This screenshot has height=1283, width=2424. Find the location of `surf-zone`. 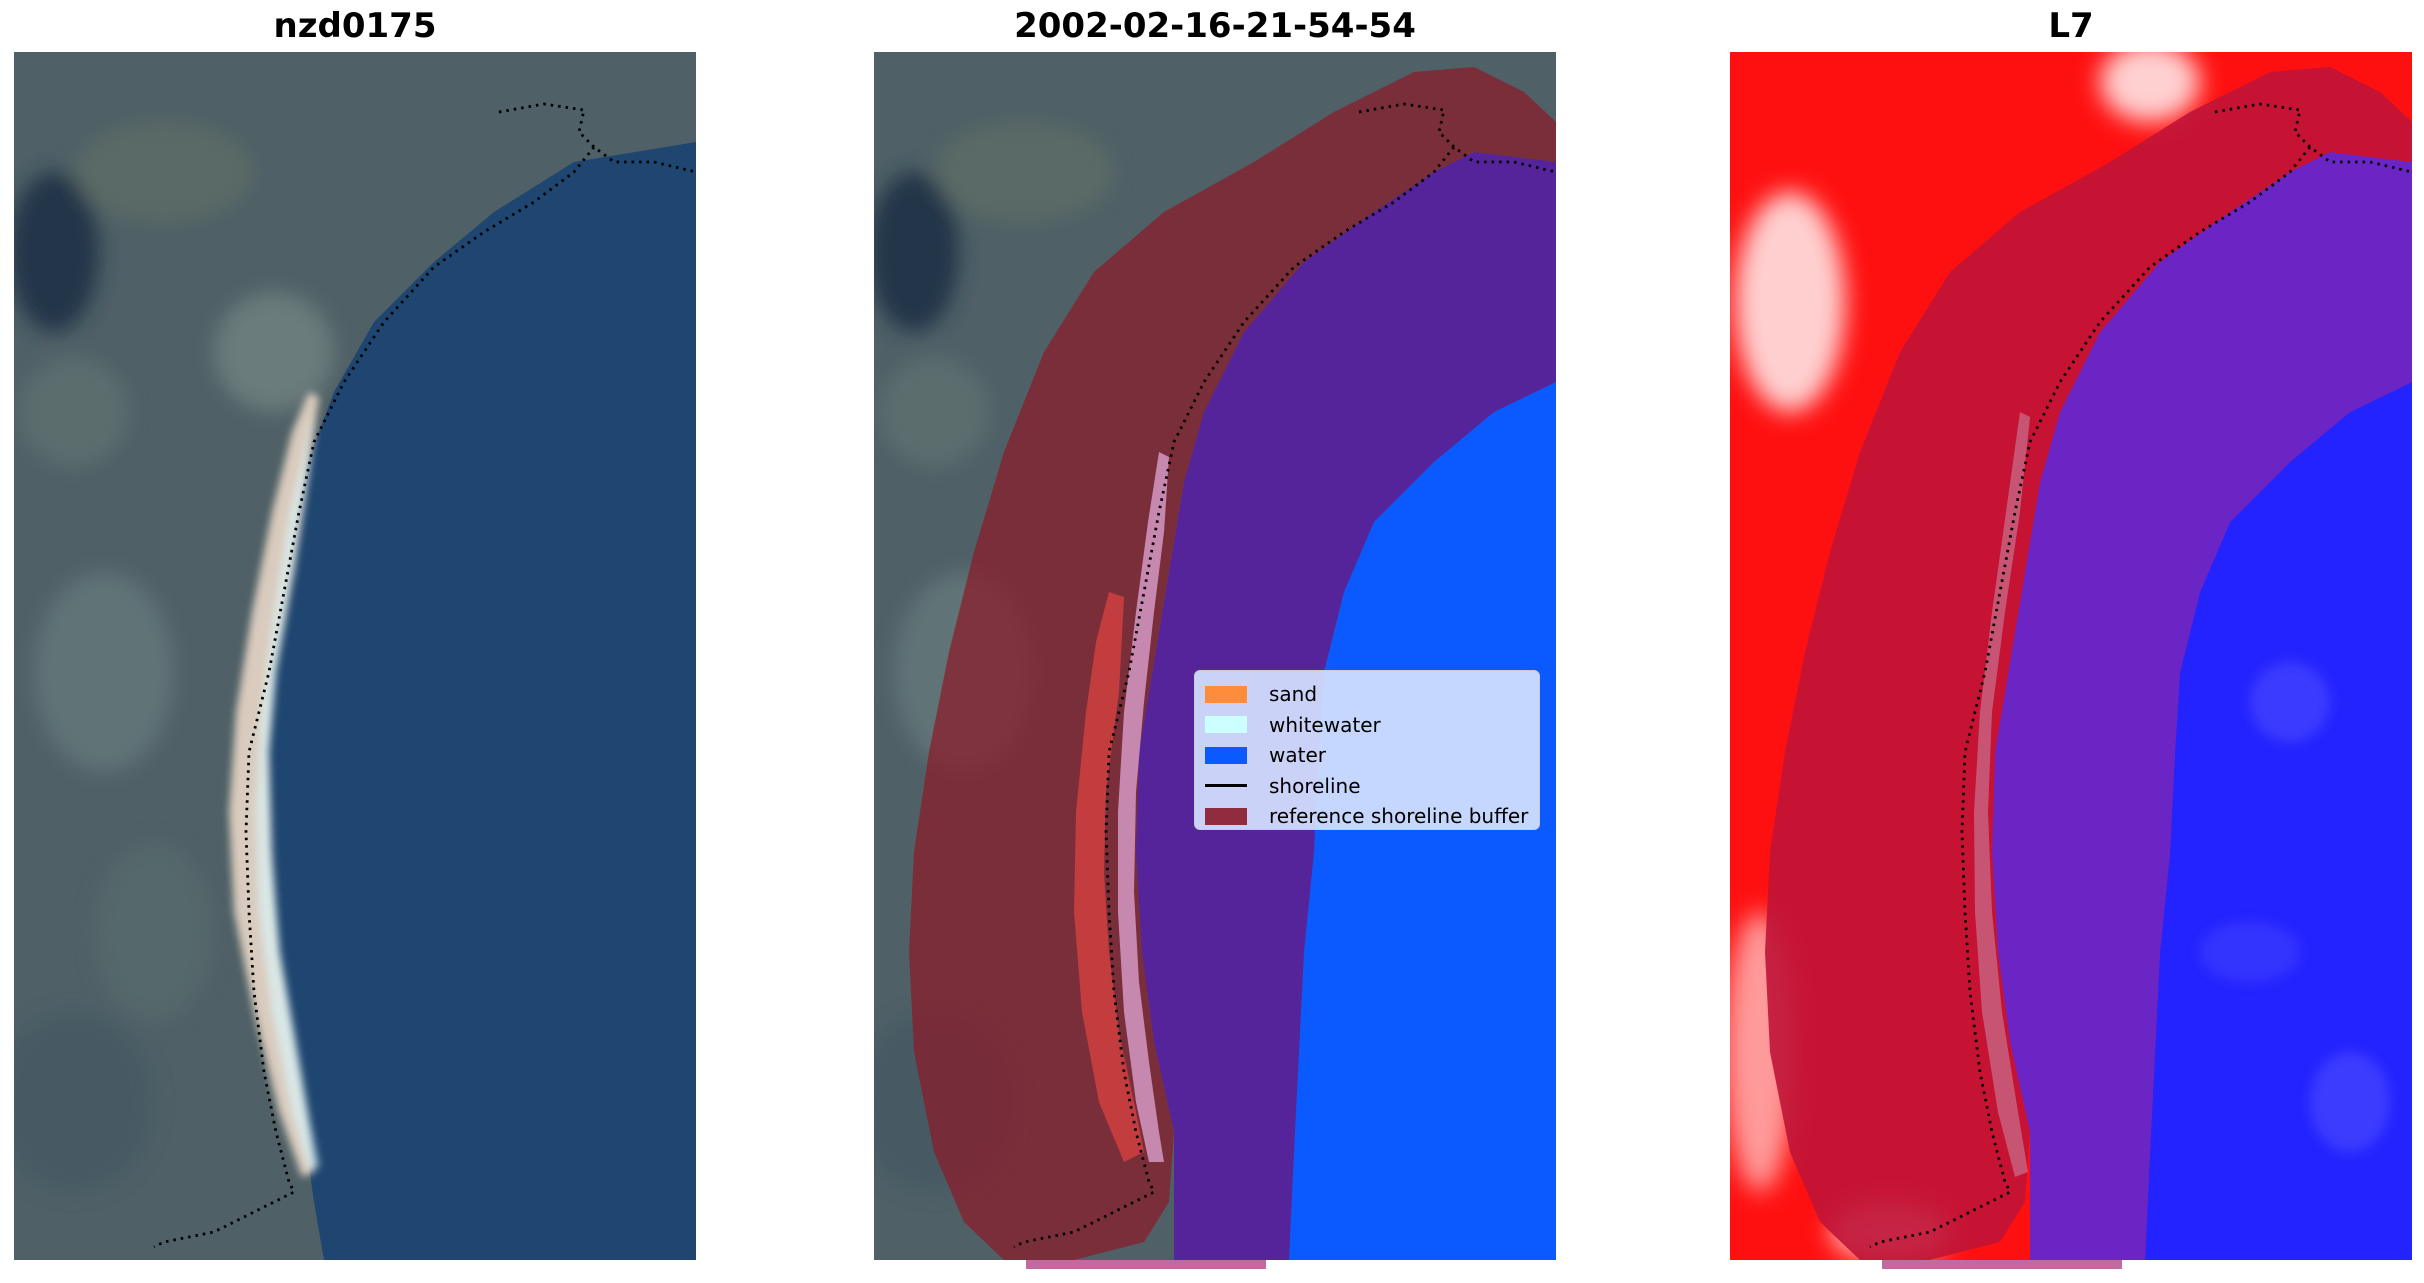

surf-zone is located at coordinates (287, 791).